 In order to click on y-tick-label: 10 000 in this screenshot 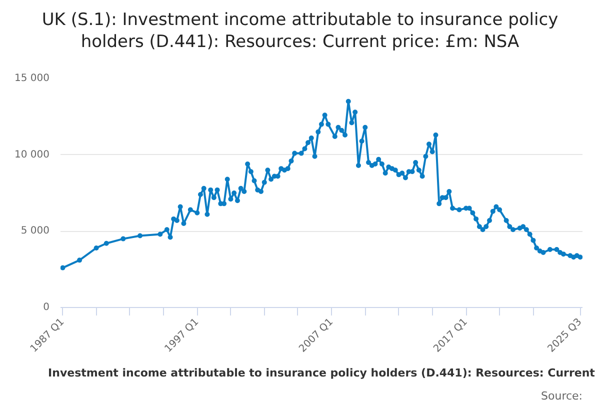, I will do `click(32, 154)`.